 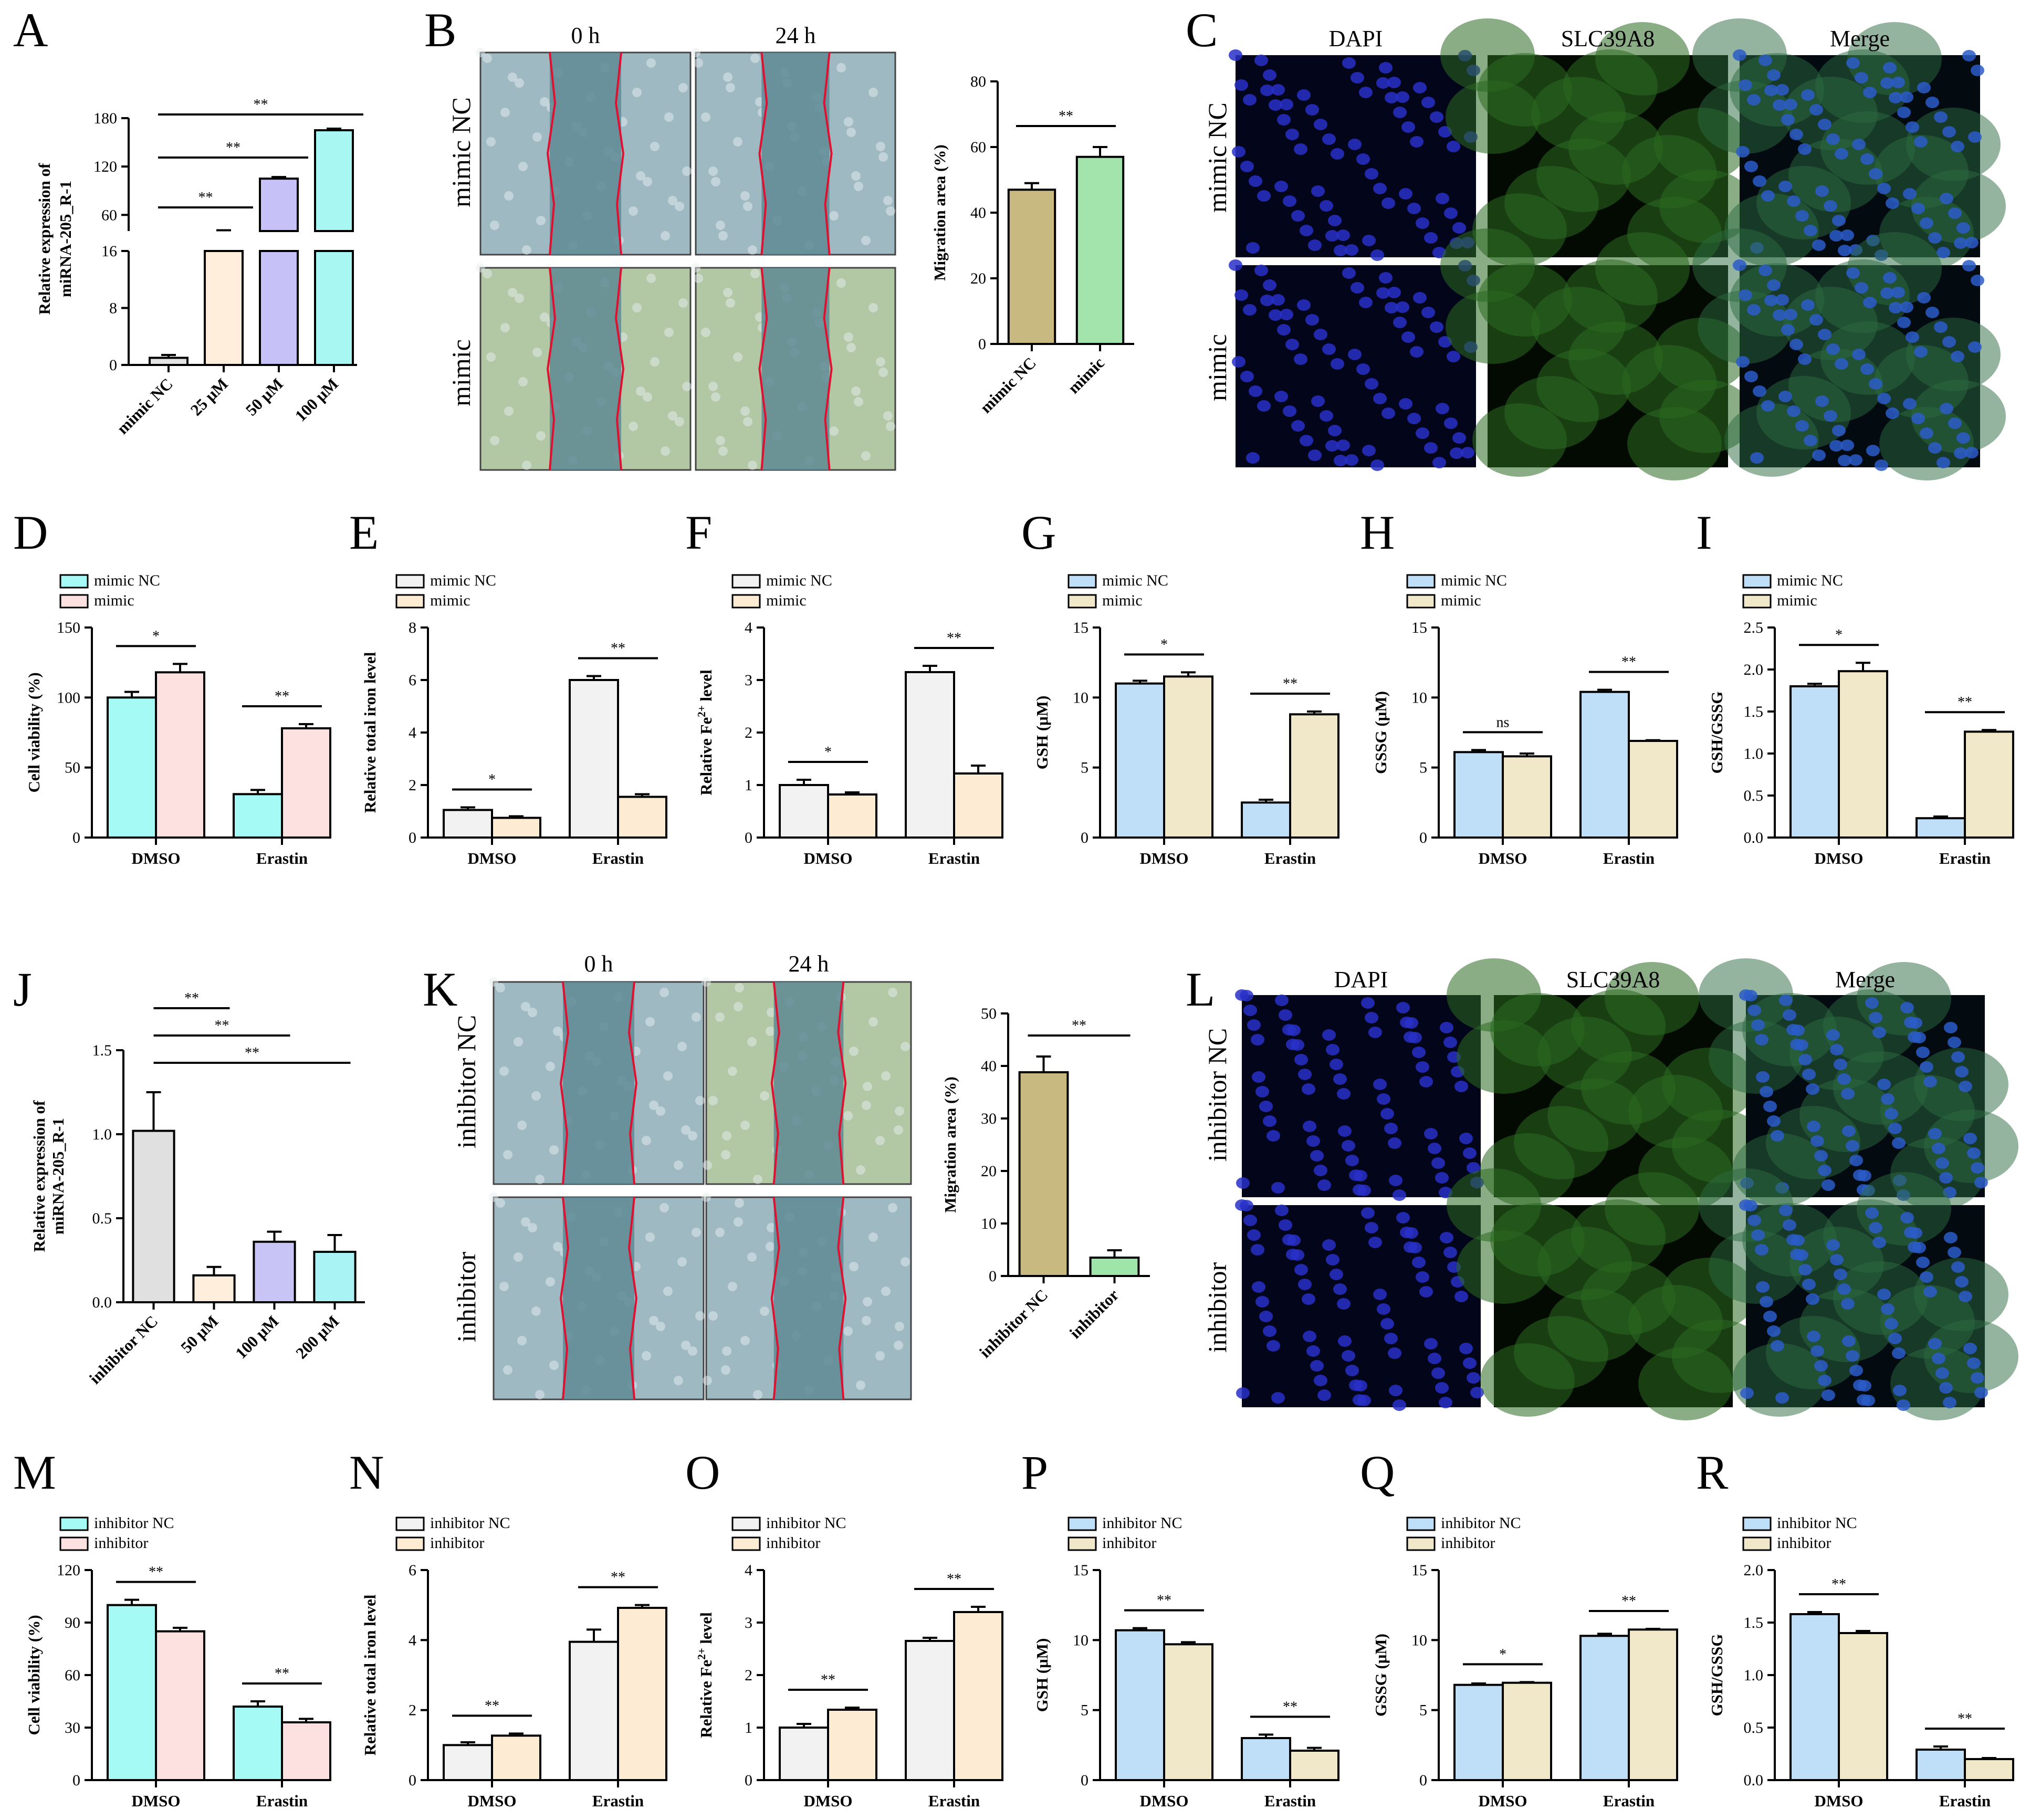 What do you see at coordinates (748, 785) in the screenshot?
I see `chart-F-tick-label: 1` at bounding box center [748, 785].